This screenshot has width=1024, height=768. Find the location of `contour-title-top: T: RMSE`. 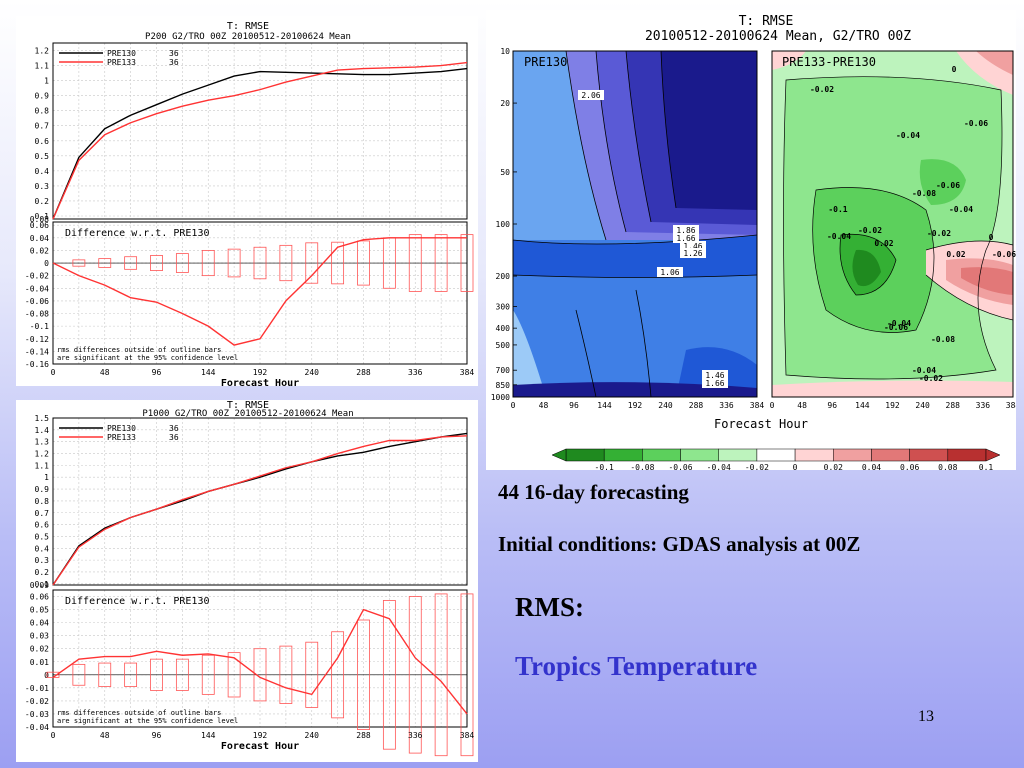

contour-title-top: T: RMSE is located at coordinates (766, 21).